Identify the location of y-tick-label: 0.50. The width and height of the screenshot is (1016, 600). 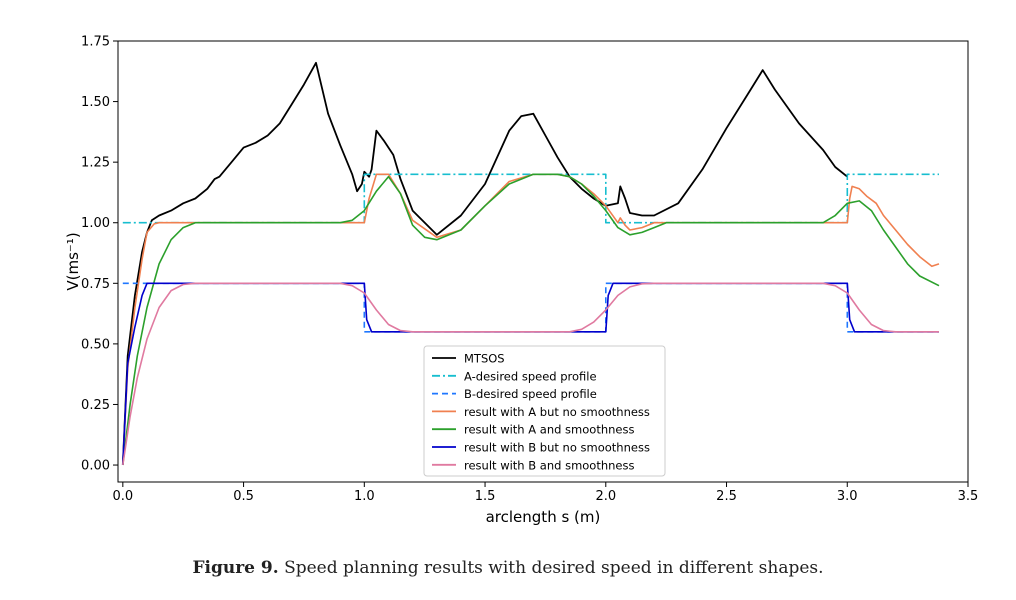
(95, 344).